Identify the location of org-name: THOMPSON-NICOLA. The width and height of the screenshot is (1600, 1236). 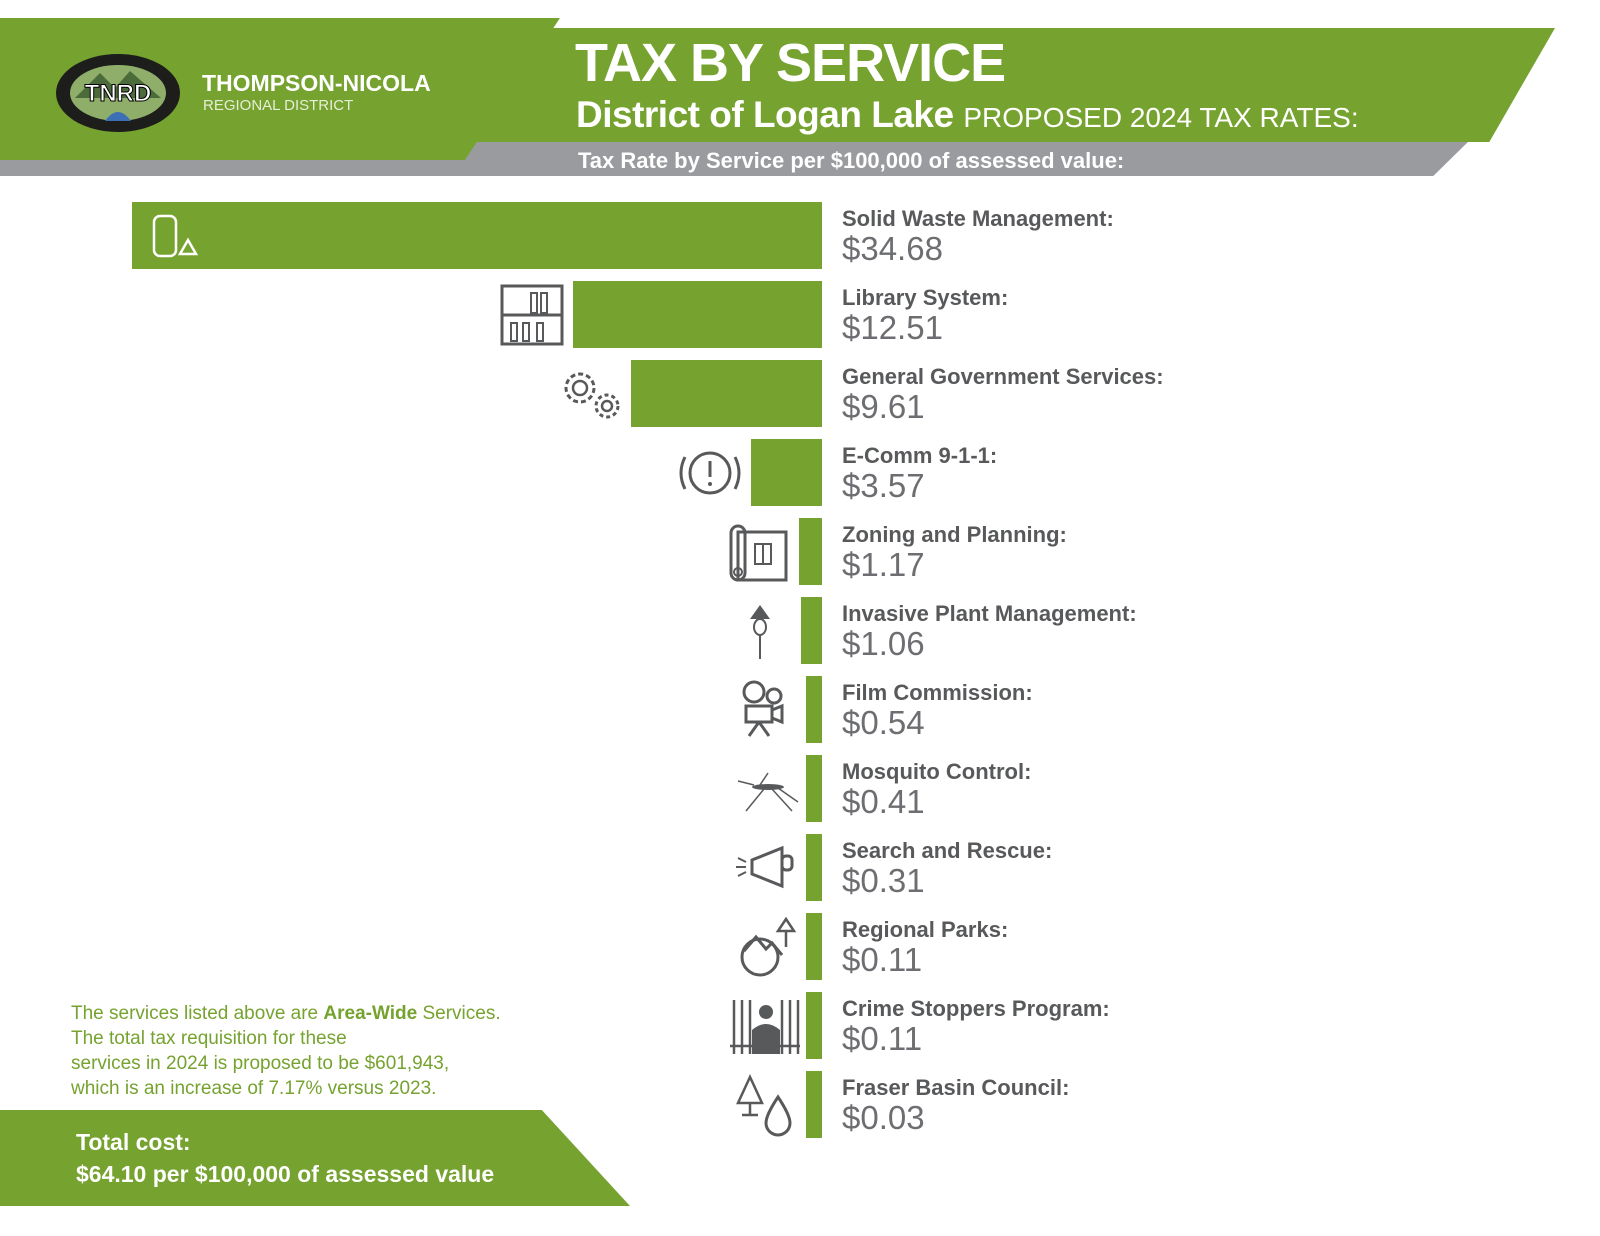
(316, 83).